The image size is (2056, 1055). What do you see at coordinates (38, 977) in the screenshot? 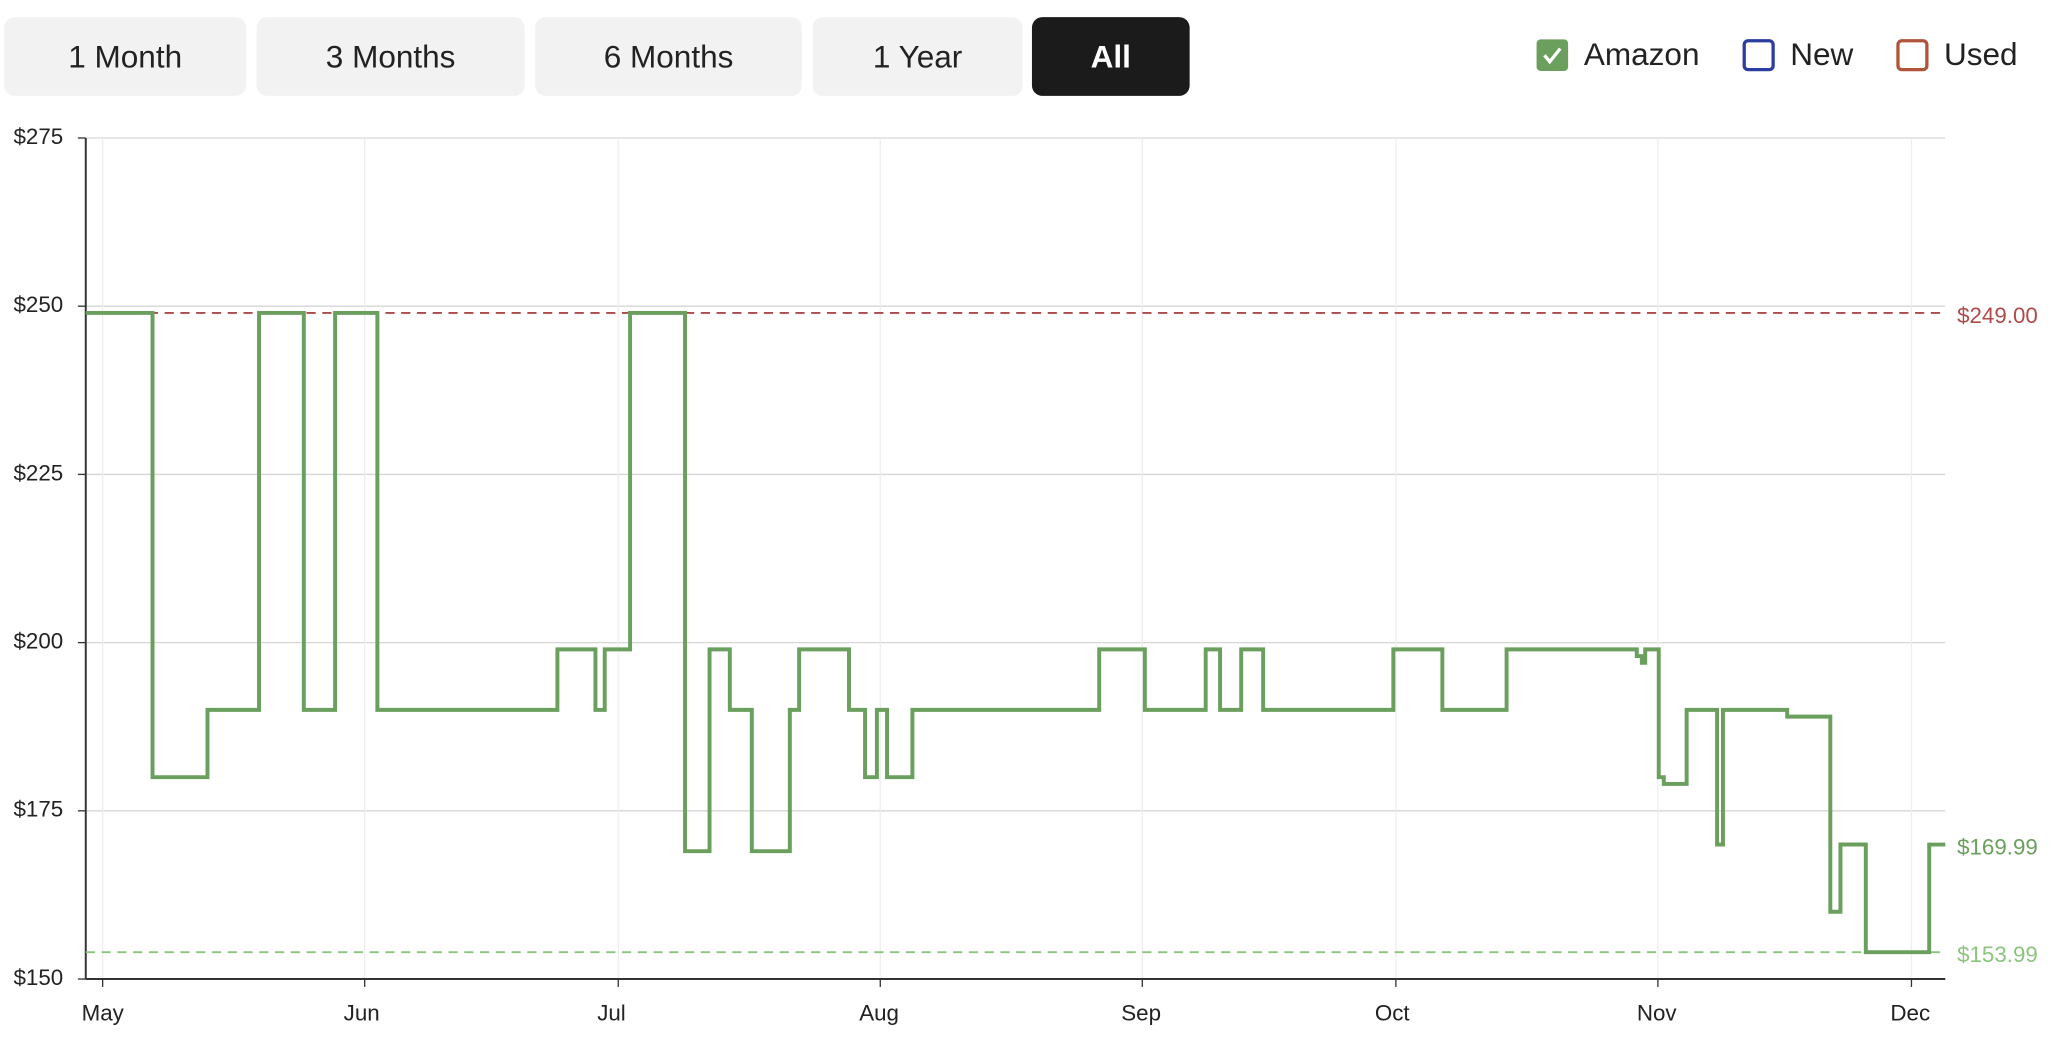
I see `y-tick-label: $150` at bounding box center [38, 977].